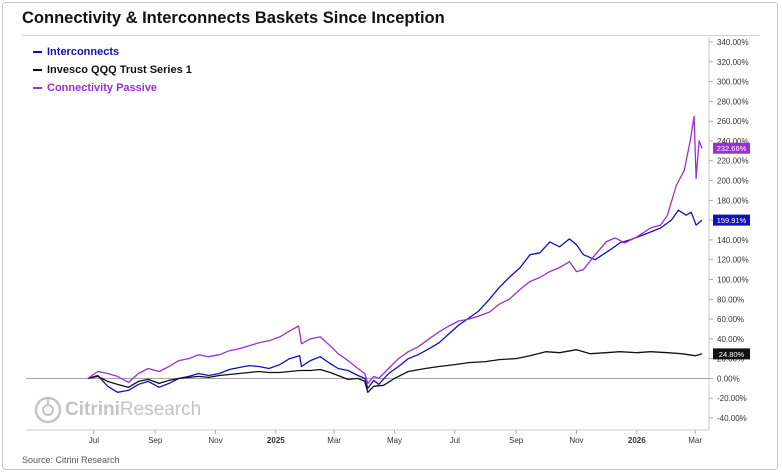  What do you see at coordinates (637, 440) in the screenshot?
I see `x-tick-label: 2026` at bounding box center [637, 440].